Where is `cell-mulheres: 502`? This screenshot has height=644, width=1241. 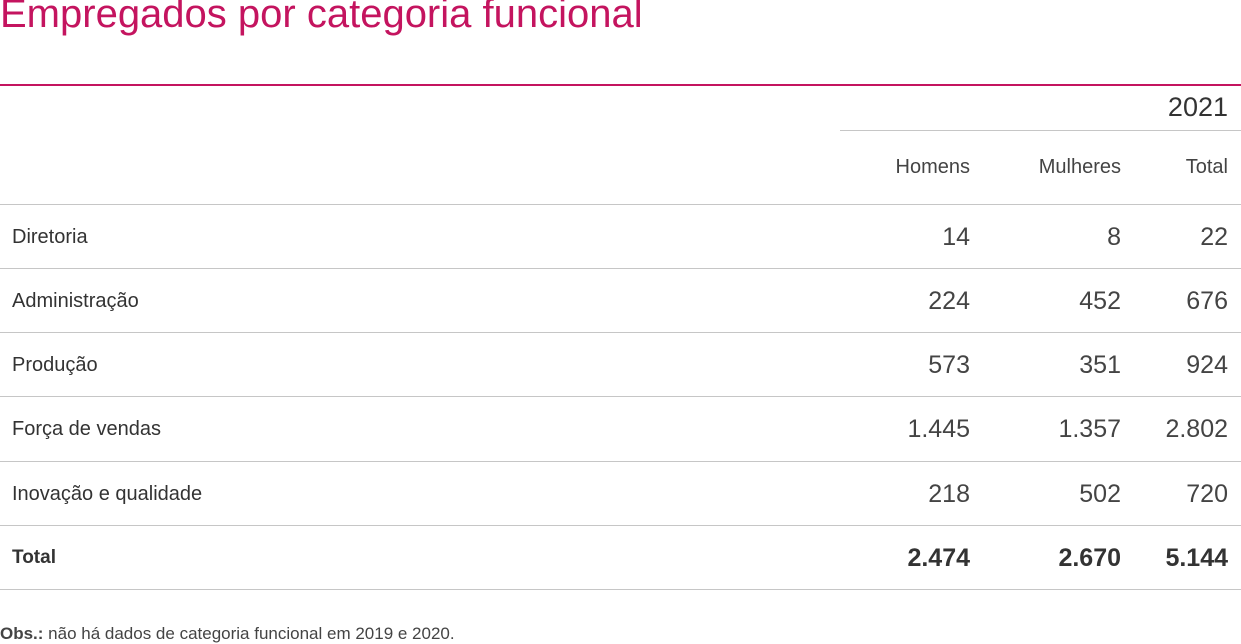
cell-mulheres: 502 is located at coordinates (1100, 494).